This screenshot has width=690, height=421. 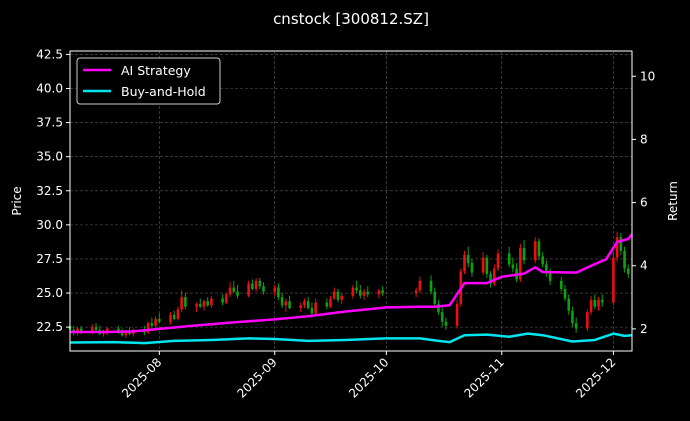 I want to click on y-tick-label: 27.5, so click(x=49, y=259).